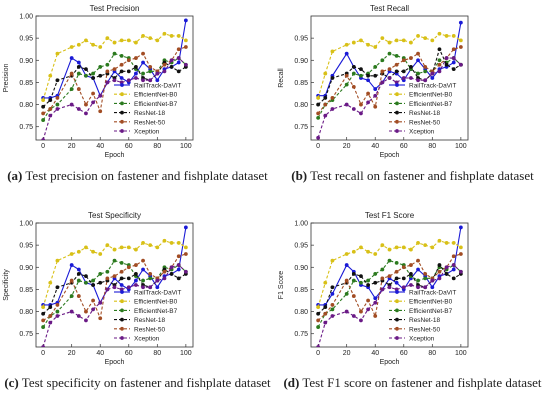 The height and width of the screenshot is (407, 550). Describe the element at coordinates (26, 39) in the screenshot. I see `y-tick-label: 0.95` at that location.